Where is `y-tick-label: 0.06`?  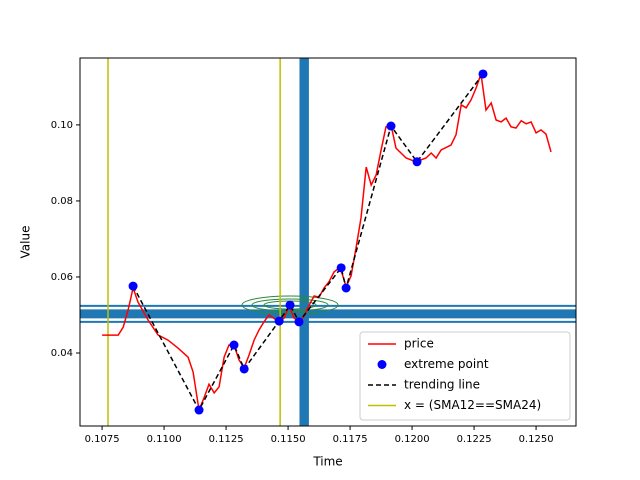
y-tick-label: 0.06 is located at coordinates (62, 277).